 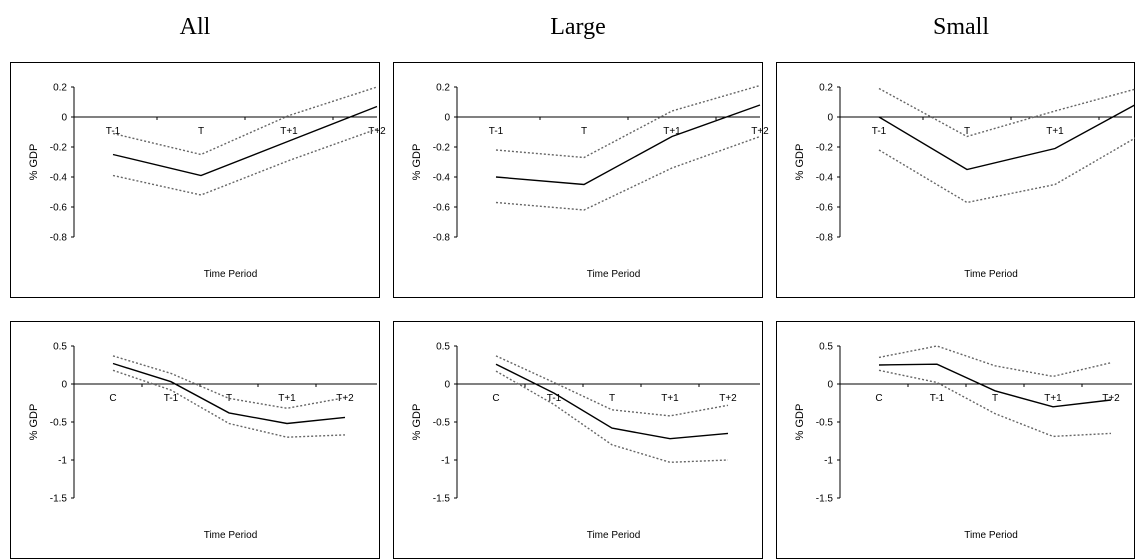 I want to click on column-title-large: Large, so click(x=578, y=27).